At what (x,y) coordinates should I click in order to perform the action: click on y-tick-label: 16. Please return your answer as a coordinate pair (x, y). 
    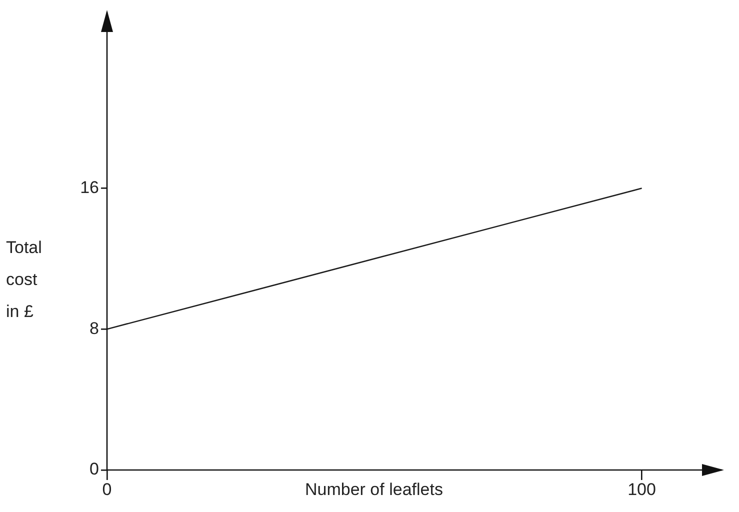
    Looking at the image, I should click on (89, 187).